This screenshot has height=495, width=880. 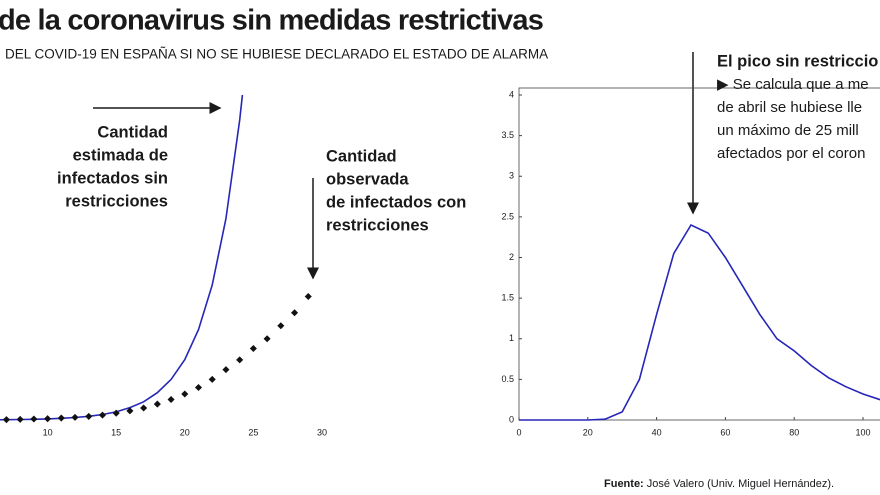 What do you see at coordinates (788, 130) in the screenshot?
I see `annotation: un máximo de 25 mill` at bounding box center [788, 130].